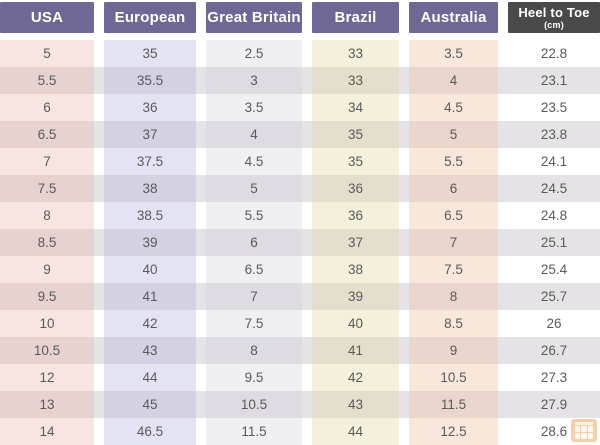 The width and height of the screenshot is (600, 445). I want to click on table-cell-usa: 12, so click(47, 377).